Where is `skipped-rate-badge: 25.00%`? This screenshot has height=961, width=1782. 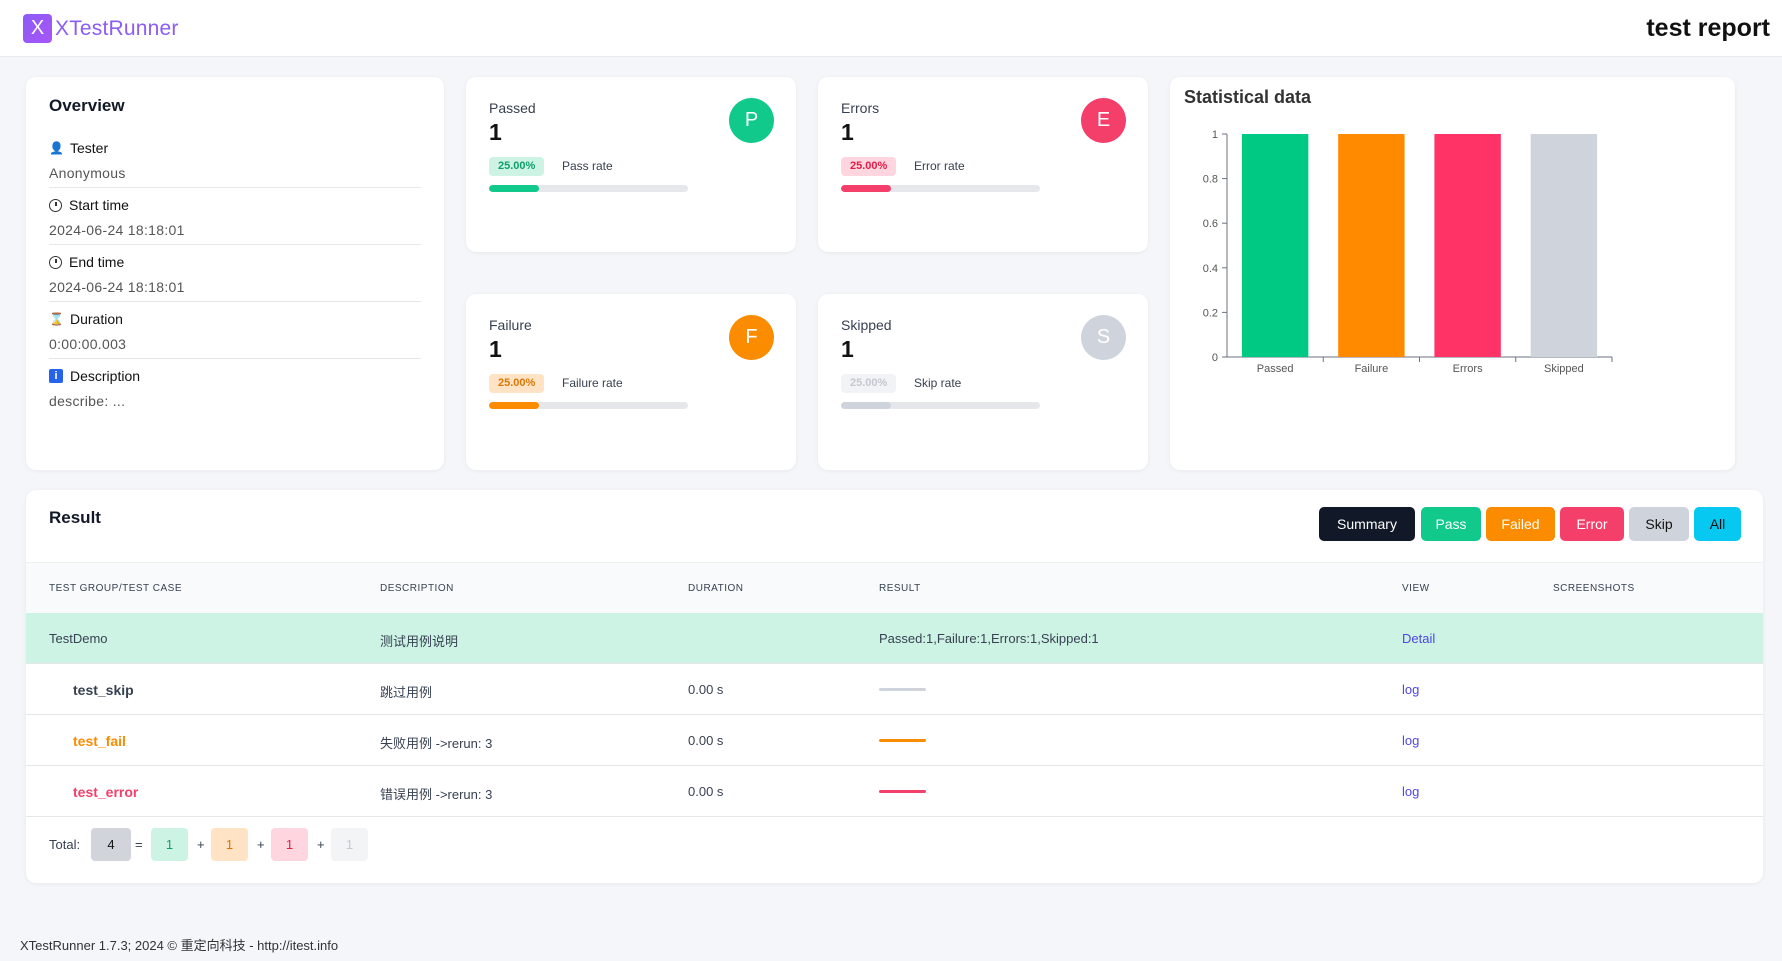
skipped-rate-badge: 25.00% is located at coordinates (869, 383).